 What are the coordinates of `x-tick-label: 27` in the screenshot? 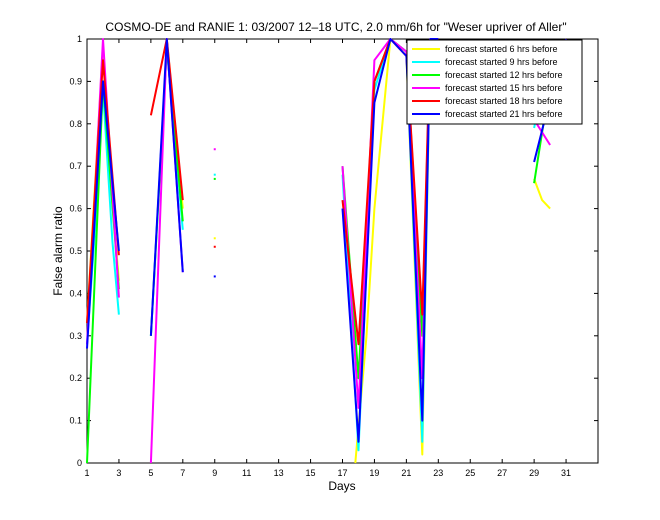 It's located at (502, 473).